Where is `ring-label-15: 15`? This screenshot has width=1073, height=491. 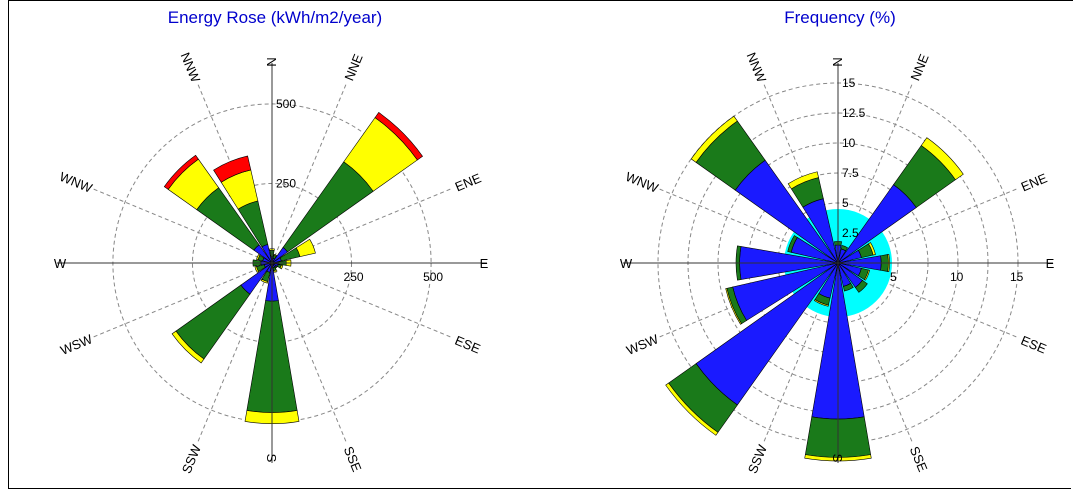
ring-label-15: 15 is located at coordinates (849, 83).